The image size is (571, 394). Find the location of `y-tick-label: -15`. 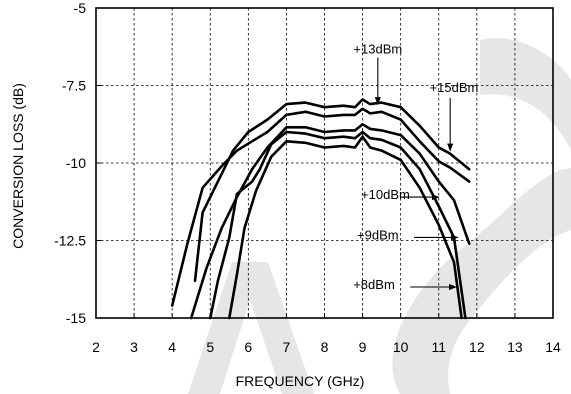

y-tick-label: -15 is located at coordinates (76, 318).